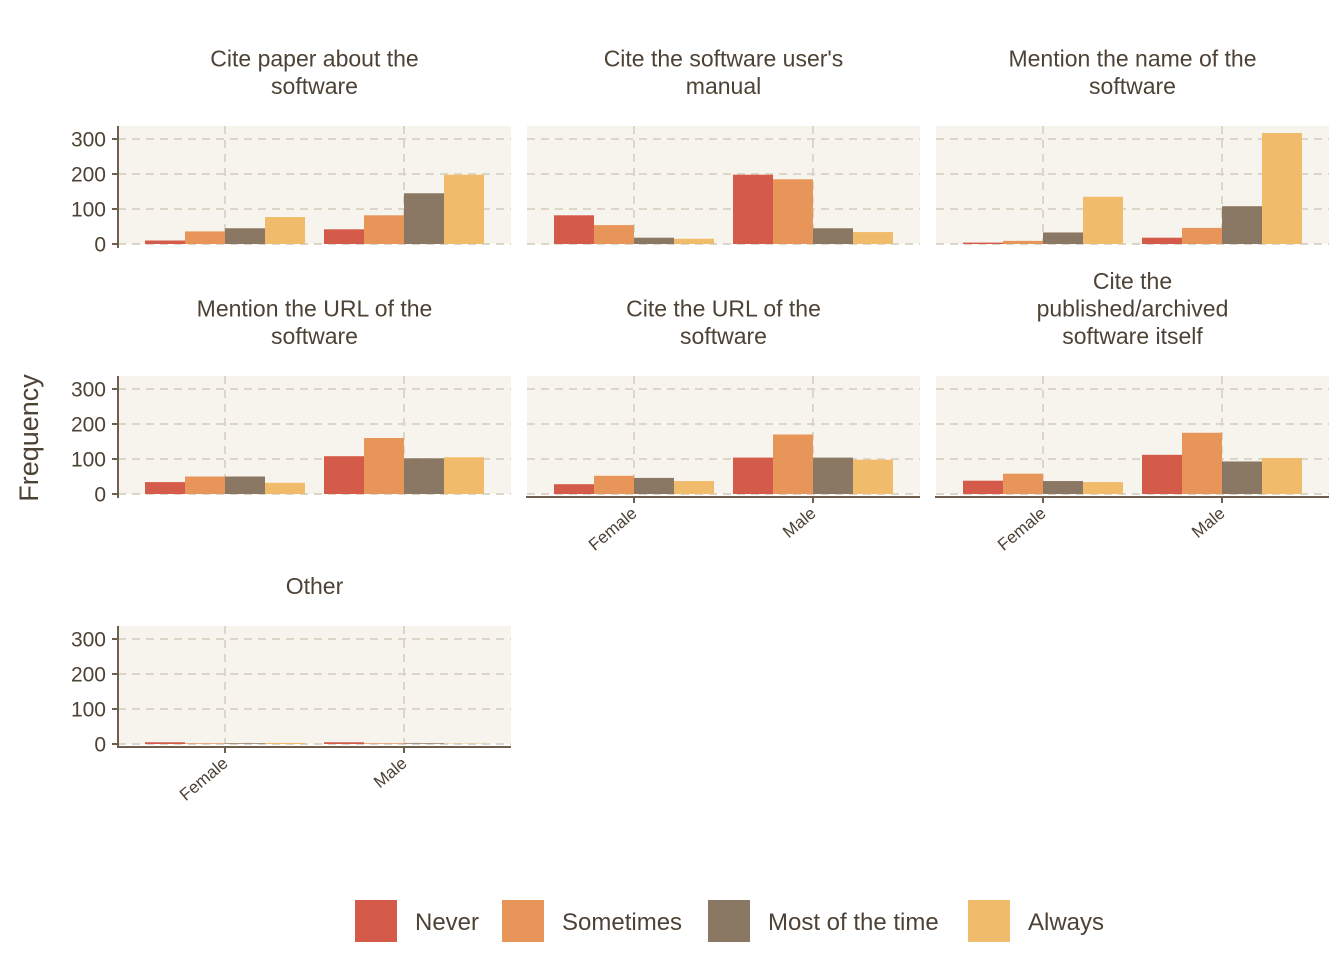  I want to click on facet-title: Mention the name of the, so click(1132, 59).